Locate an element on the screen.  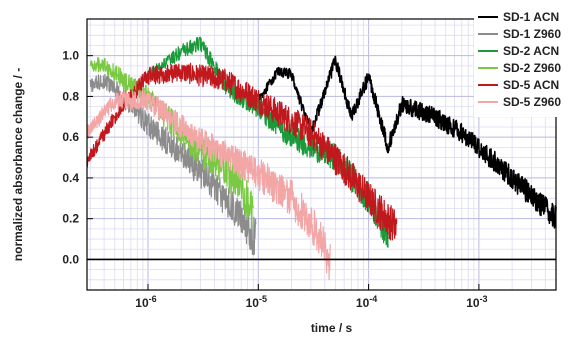
x-tick-label: 10⁻³ is located at coordinates (476, 302).